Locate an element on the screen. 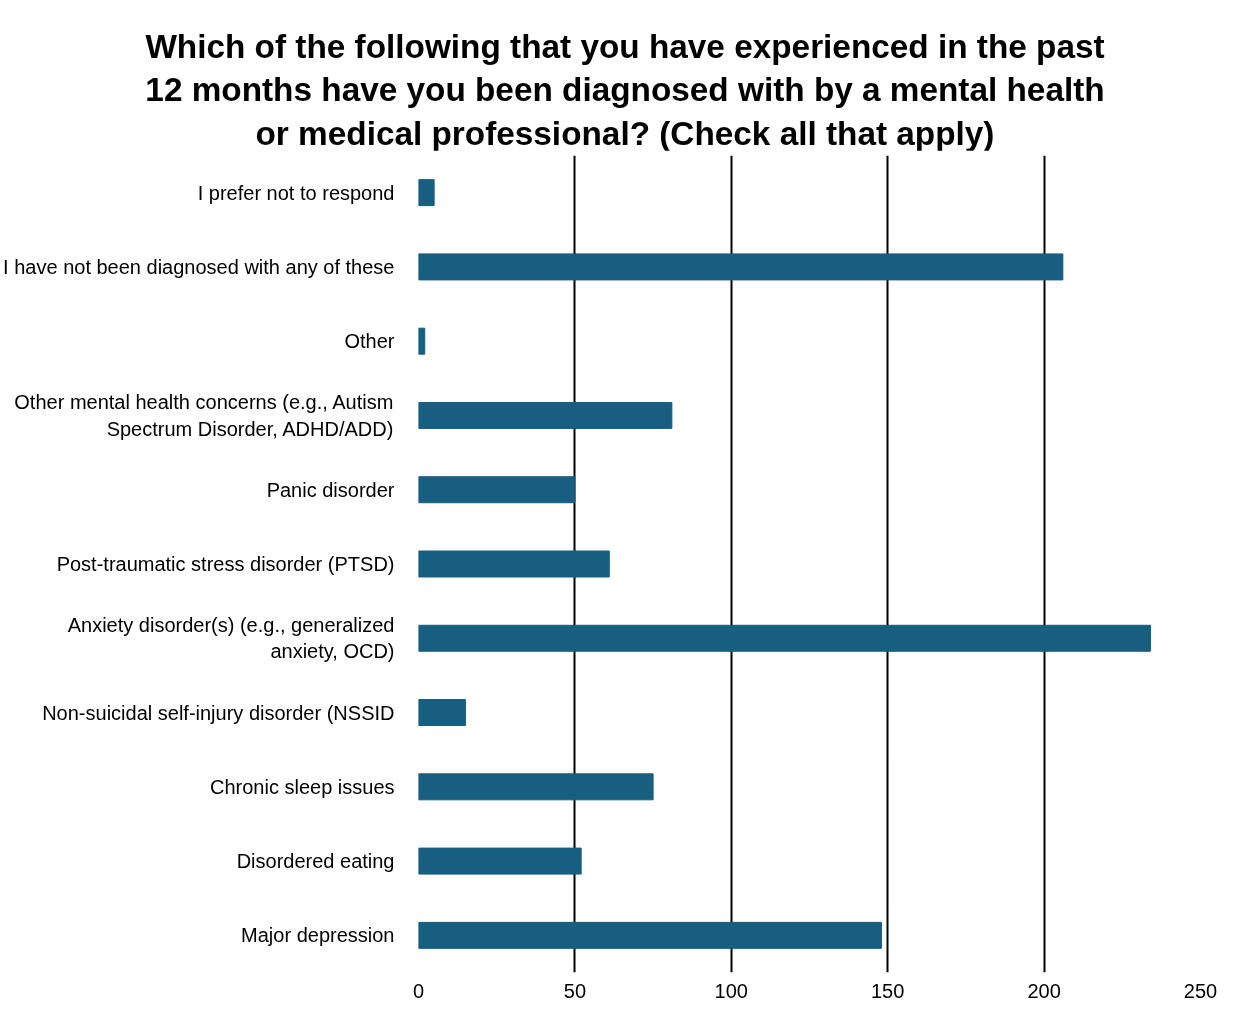 The height and width of the screenshot is (1011, 1254). y-tick-label: Chronic sleep issues is located at coordinates (302, 786).